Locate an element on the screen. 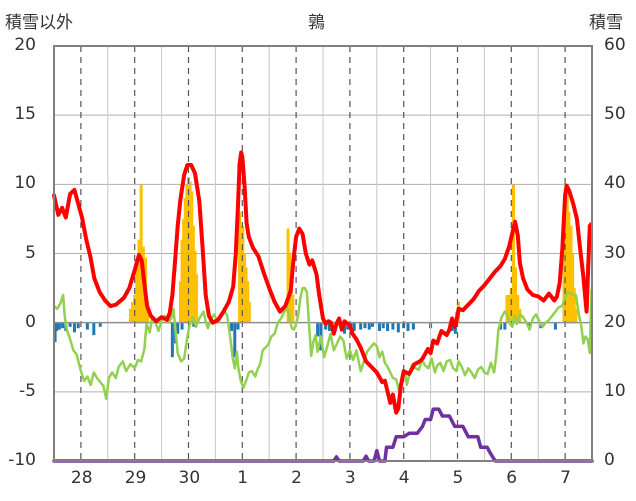  y-left-tick-label: -5 is located at coordinates (27, 390).